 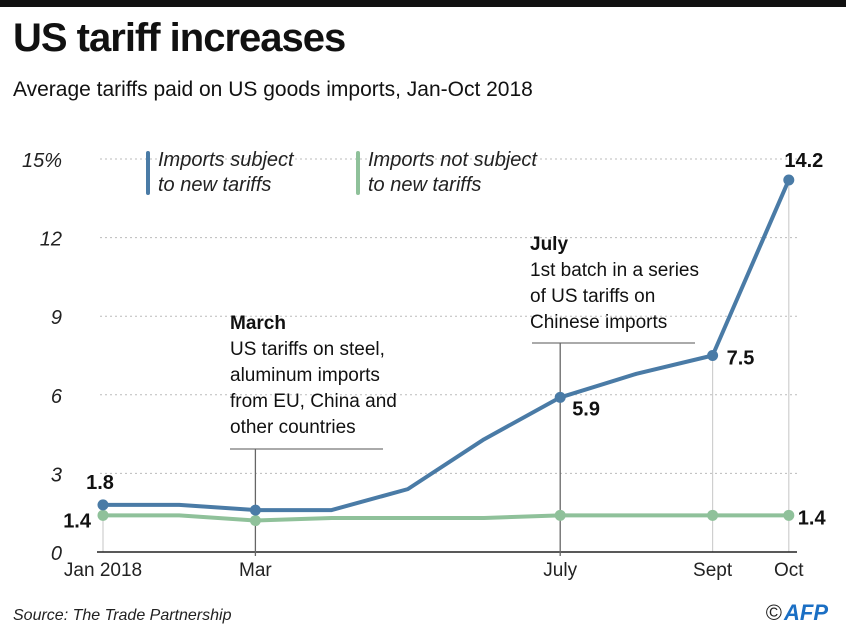 What do you see at coordinates (56, 475) in the screenshot?
I see `y-tick-label: 3` at bounding box center [56, 475].